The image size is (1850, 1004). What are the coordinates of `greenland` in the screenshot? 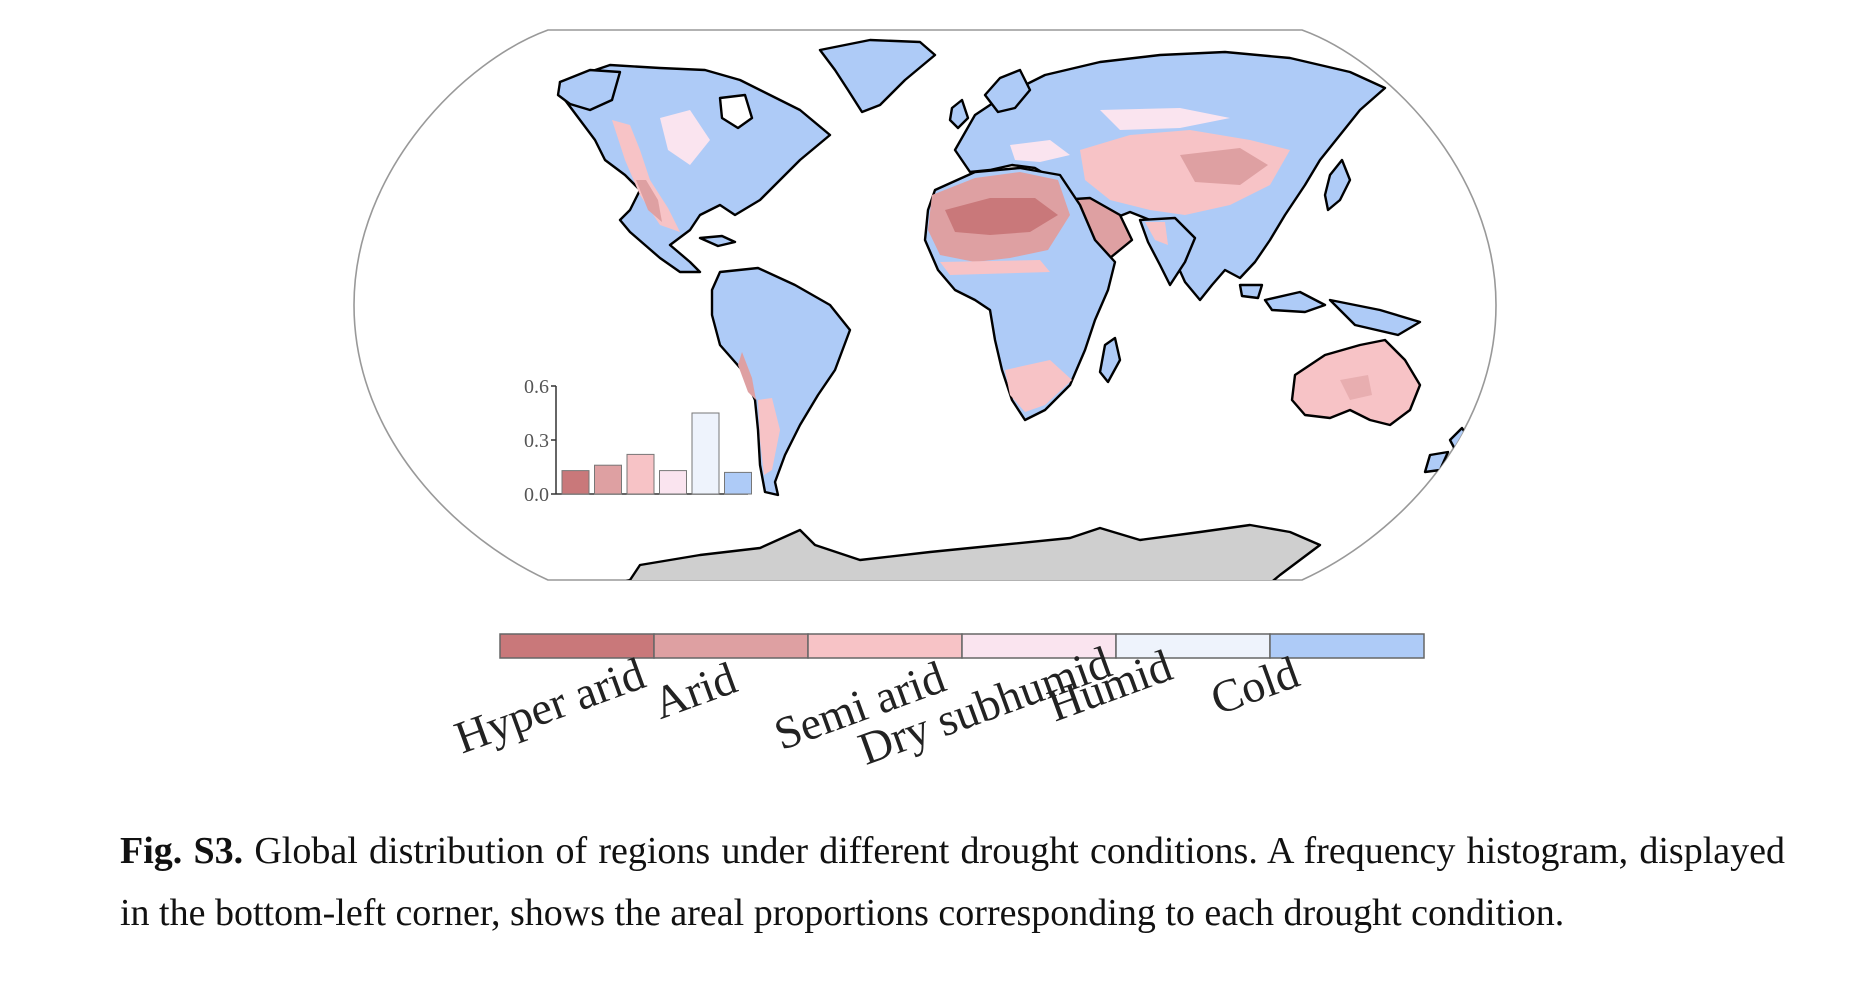 It's located at (877, 76).